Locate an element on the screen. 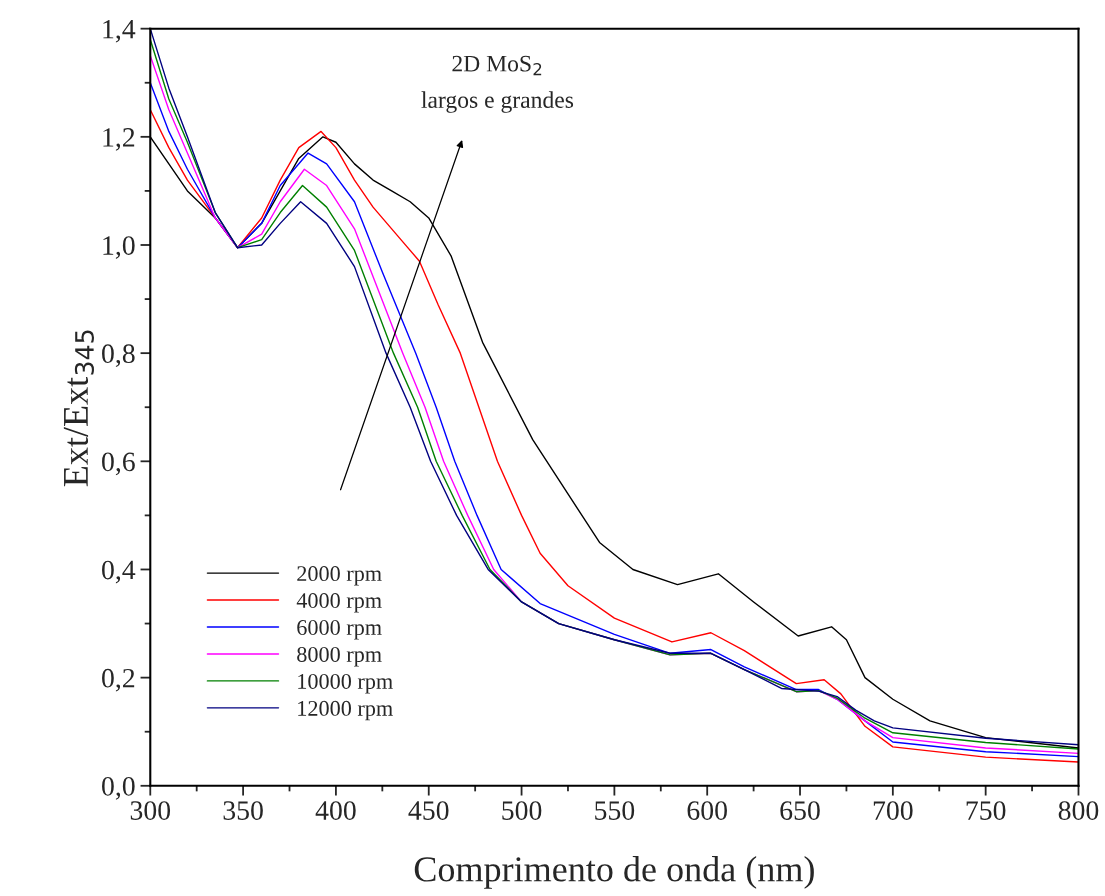 This screenshot has width=1105, height=896. legend-label: 2000 rpm is located at coordinates (339, 576).